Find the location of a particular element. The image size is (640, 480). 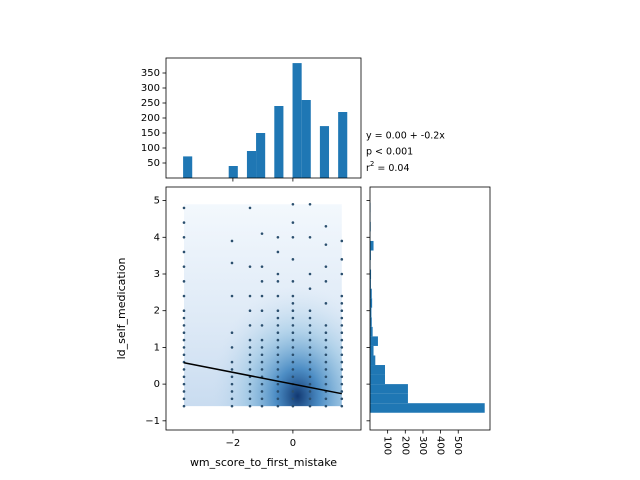

stat-annotation: r2 = 0.04 is located at coordinates (388, 167).